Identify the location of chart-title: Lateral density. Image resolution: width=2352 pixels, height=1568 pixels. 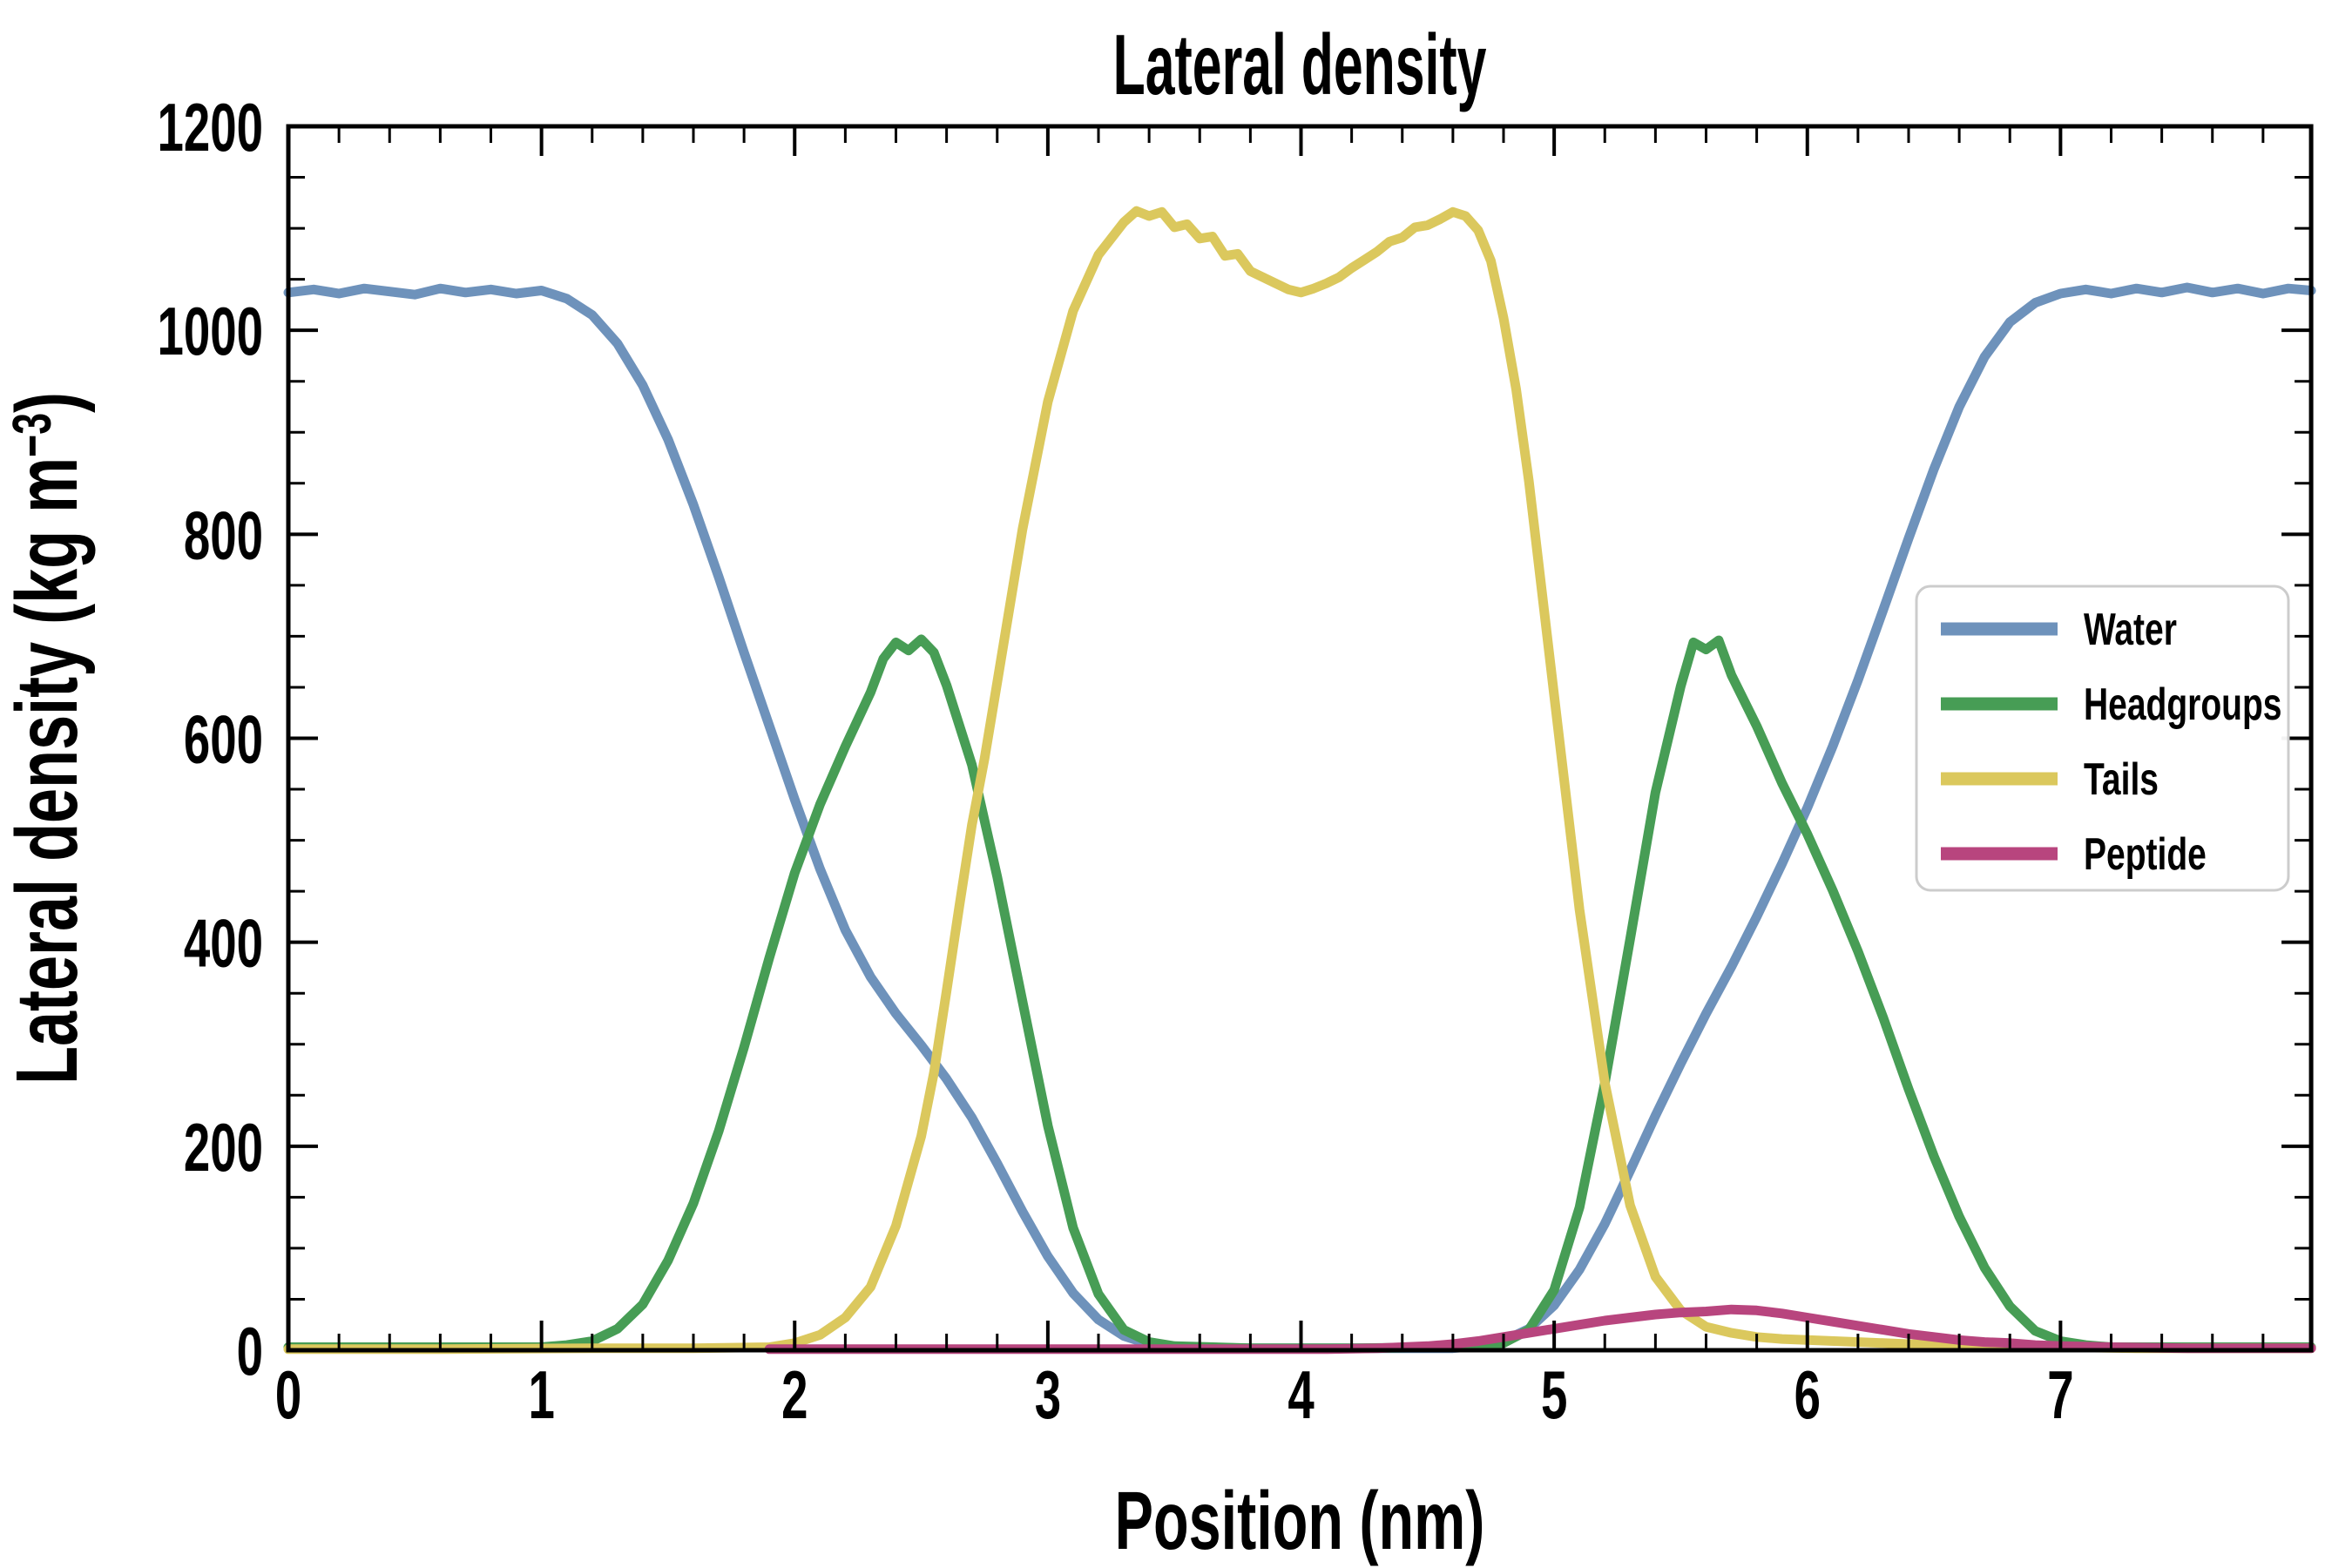
(1300, 64).